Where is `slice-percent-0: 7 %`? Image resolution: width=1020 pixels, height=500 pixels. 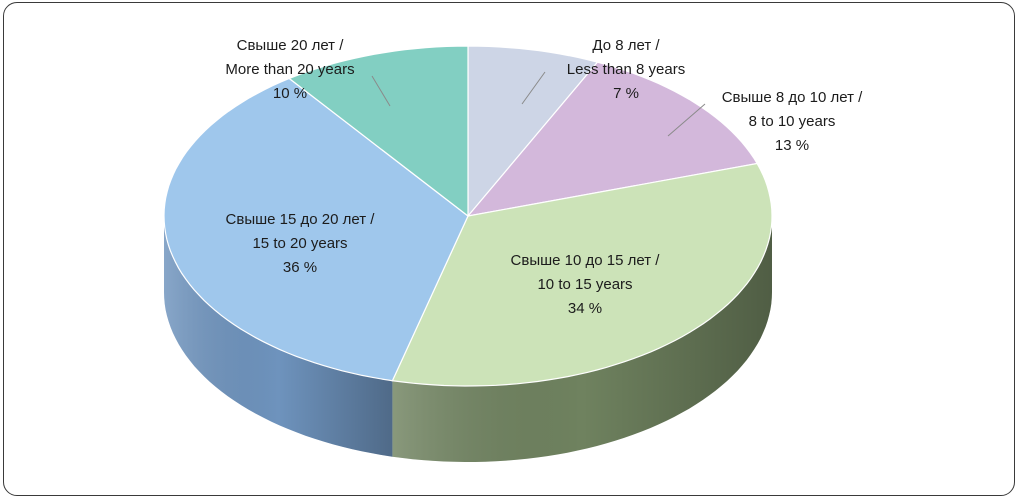 slice-percent-0: 7 % is located at coordinates (626, 93).